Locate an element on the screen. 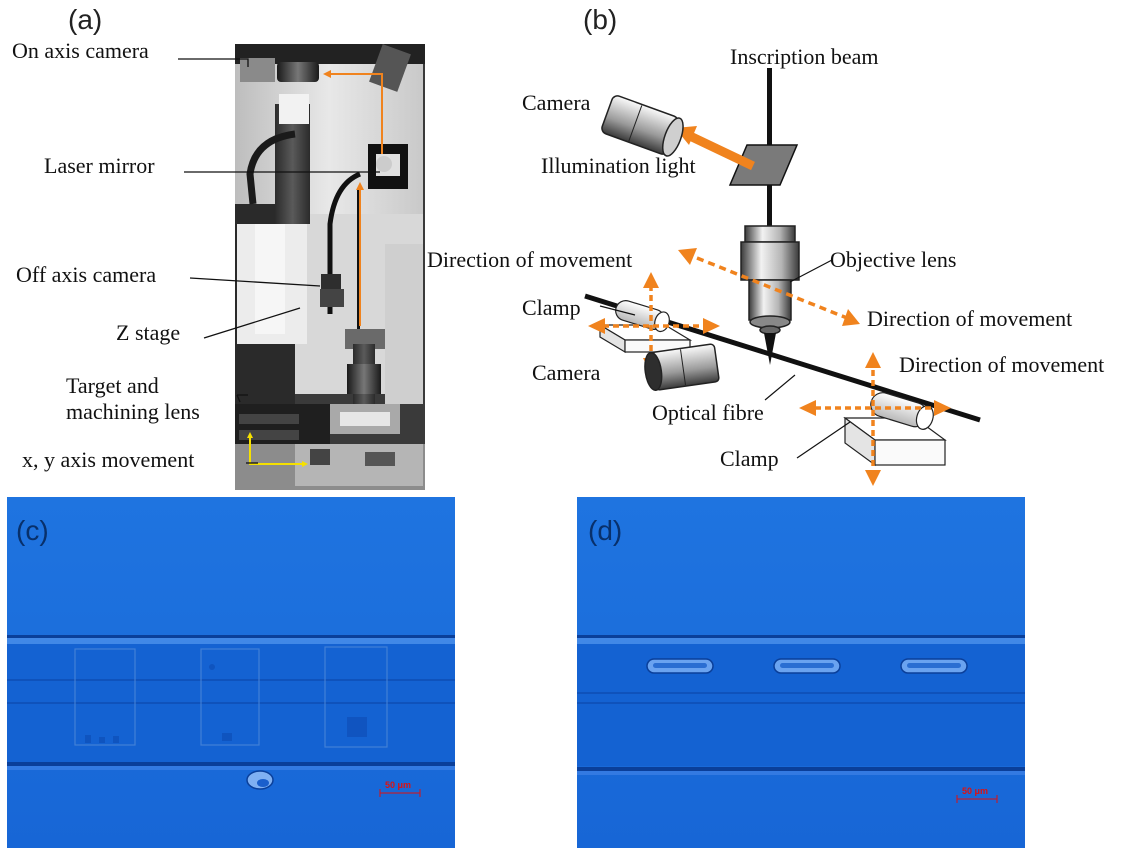 Image resolution: width=1135 pixels, height=851 pixels. label-camera-bottom: Camera is located at coordinates (566, 372).